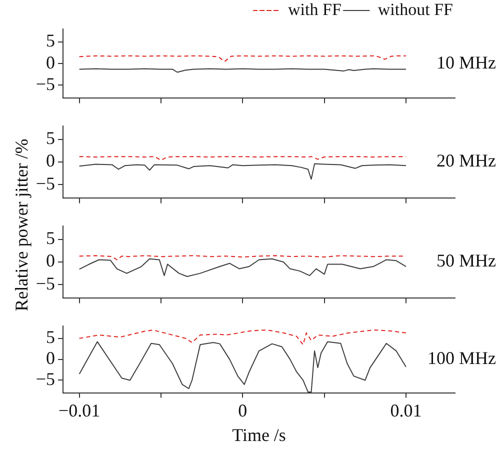  I want to click on annotation: 100 MHz, so click(462, 358).